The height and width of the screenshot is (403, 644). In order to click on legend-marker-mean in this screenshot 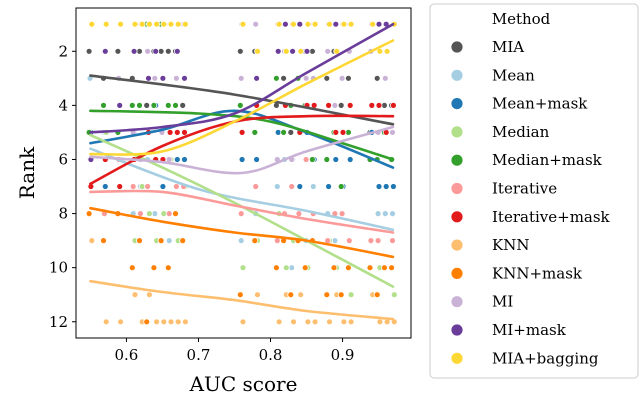, I will do `click(457, 75)`.